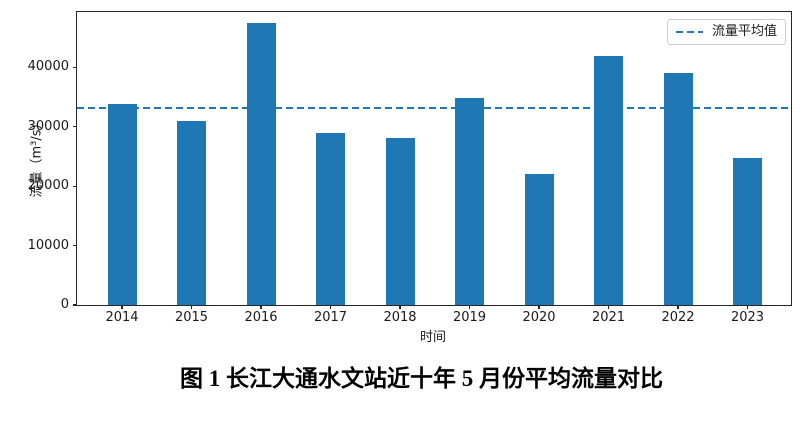 The image size is (801, 439). I want to click on legend: 流量平均值, so click(726, 32).